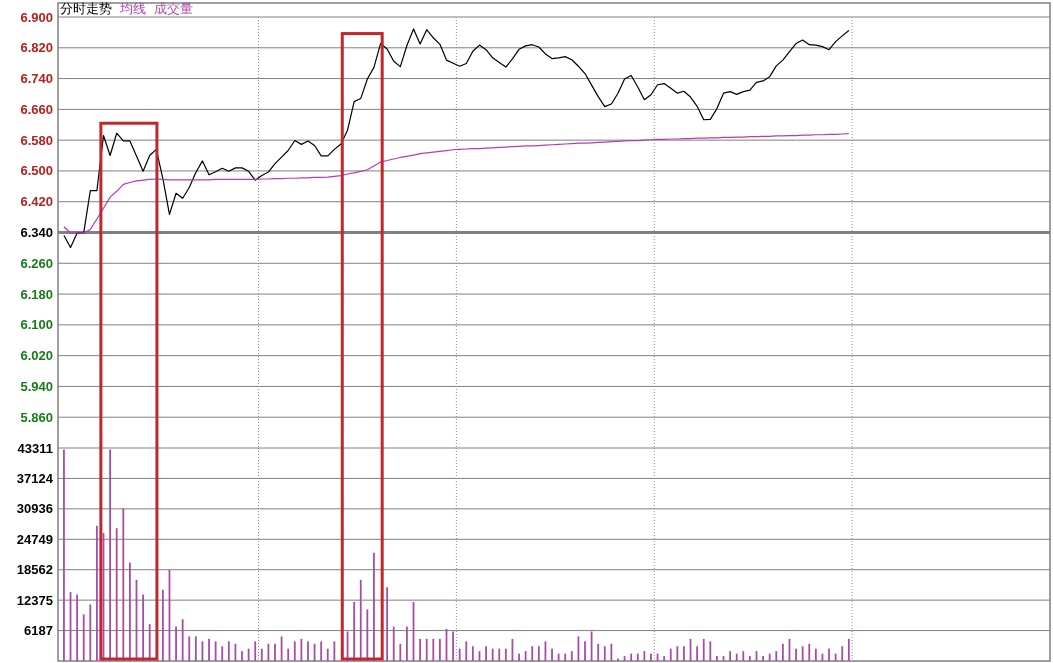  Describe the element at coordinates (36, 386) in the screenshot. I see `y-tick-label: 5.940` at that location.